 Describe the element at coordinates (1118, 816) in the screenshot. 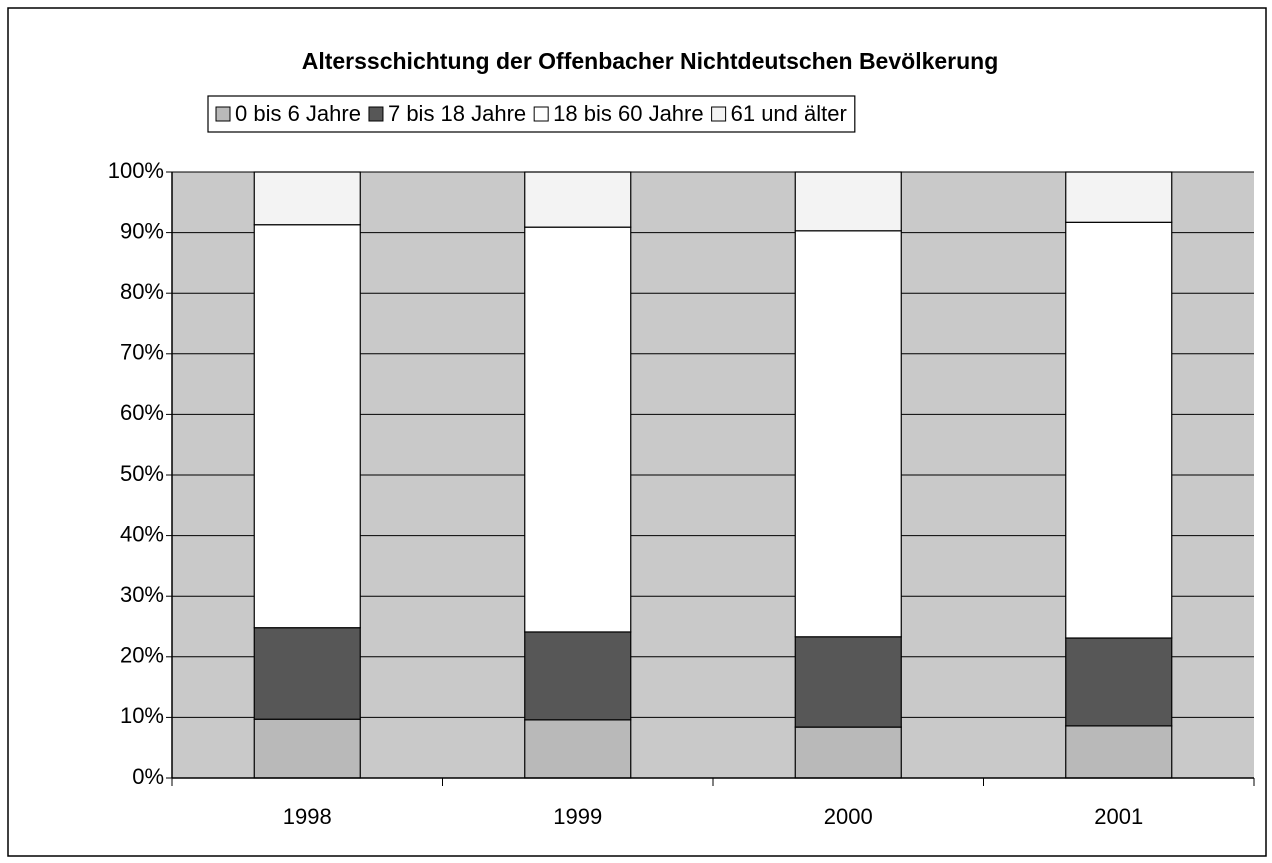

I see `x-tick-label: 2001` at that location.